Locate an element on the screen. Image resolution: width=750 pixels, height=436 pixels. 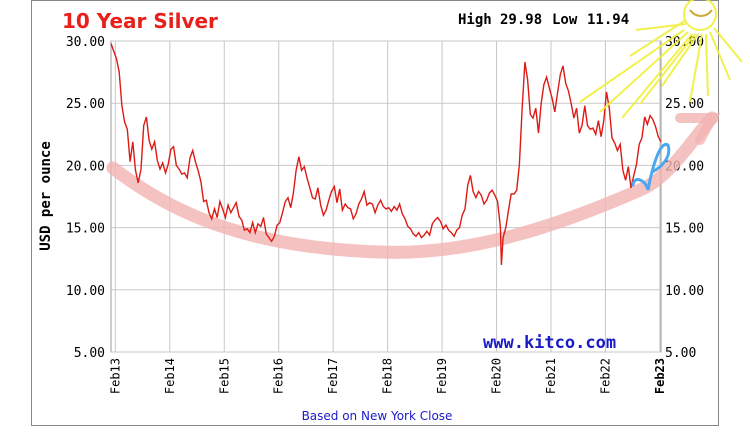
x-tick-label: Feb18 is located at coordinates (388, 376).